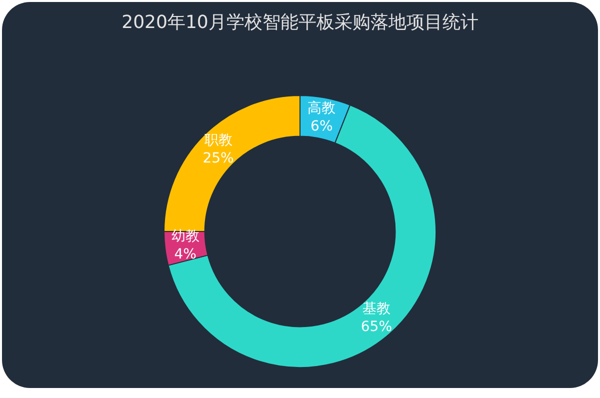  Describe the element at coordinates (218, 158) in the screenshot. I see `data-label: 25%` at that location.